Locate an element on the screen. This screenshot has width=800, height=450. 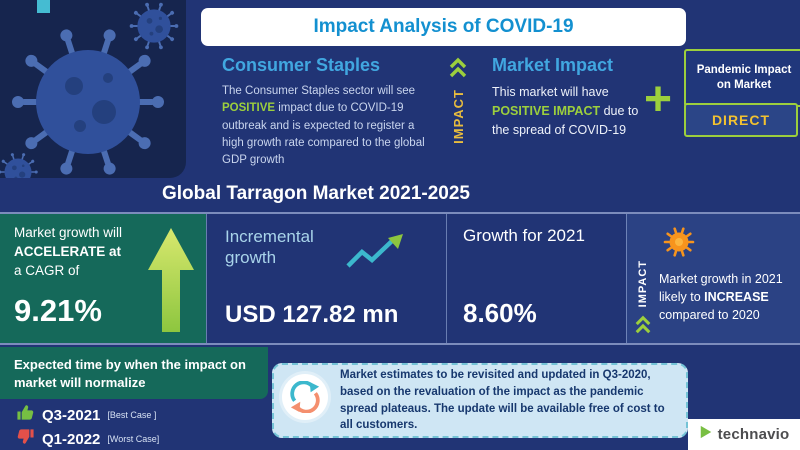
corner-accent is located at coordinates (43, 6).